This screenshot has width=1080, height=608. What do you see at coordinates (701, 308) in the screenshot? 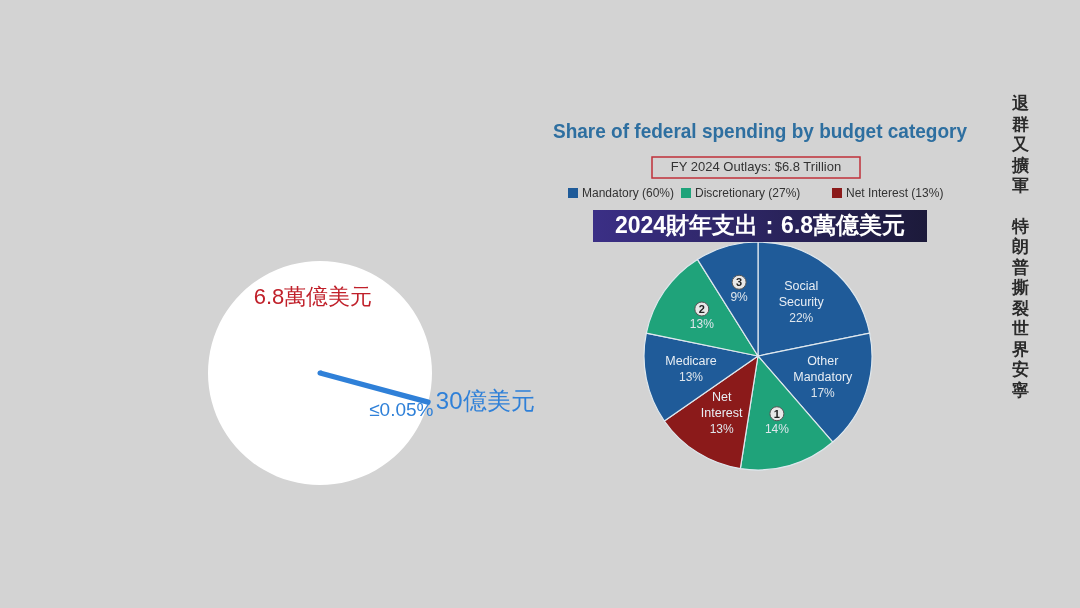
I see `slice-label: 2` at bounding box center [701, 308].